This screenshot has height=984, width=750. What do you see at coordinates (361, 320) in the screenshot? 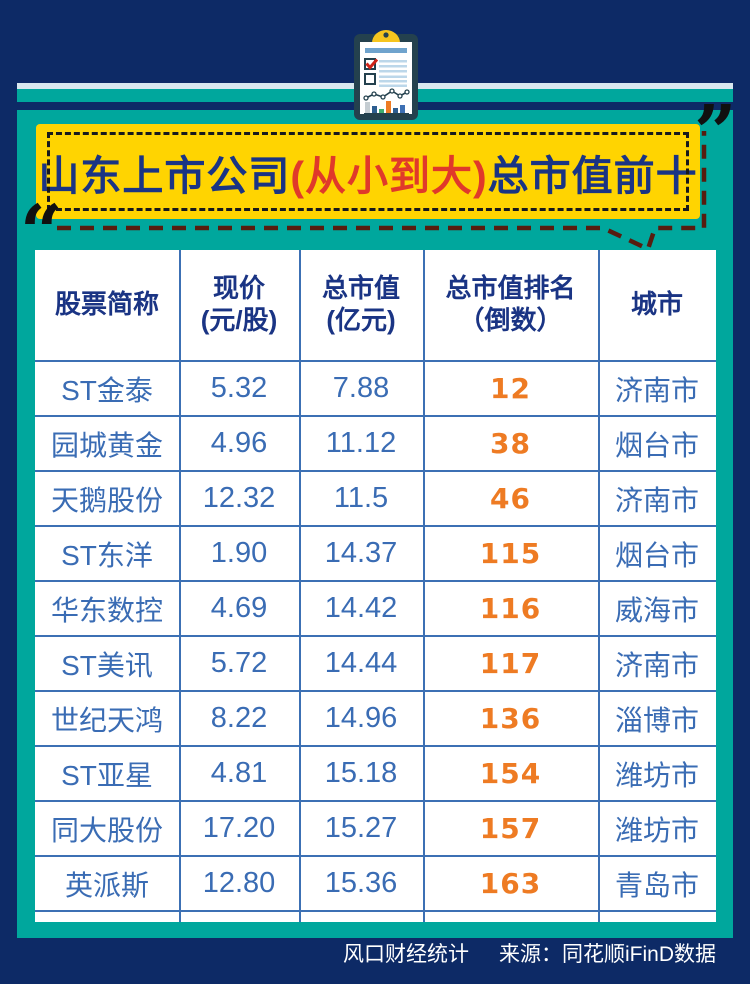
I see `header-line: (亿元)` at bounding box center [361, 320].